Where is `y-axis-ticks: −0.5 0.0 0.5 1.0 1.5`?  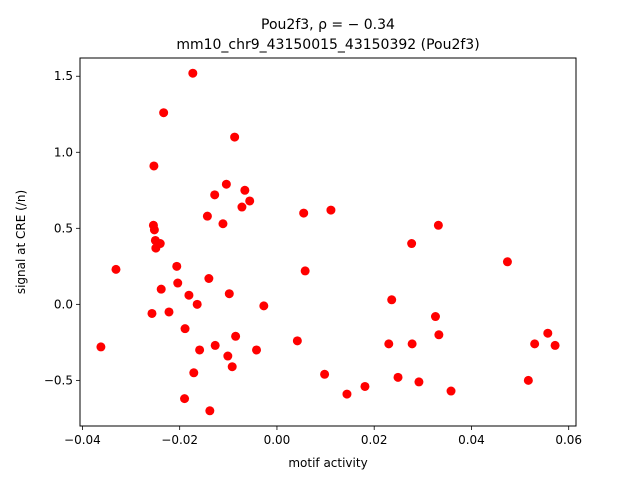
y-axis-ticks: −0.5 0.0 0.5 1.0 1.5 is located at coordinates (62, 228).